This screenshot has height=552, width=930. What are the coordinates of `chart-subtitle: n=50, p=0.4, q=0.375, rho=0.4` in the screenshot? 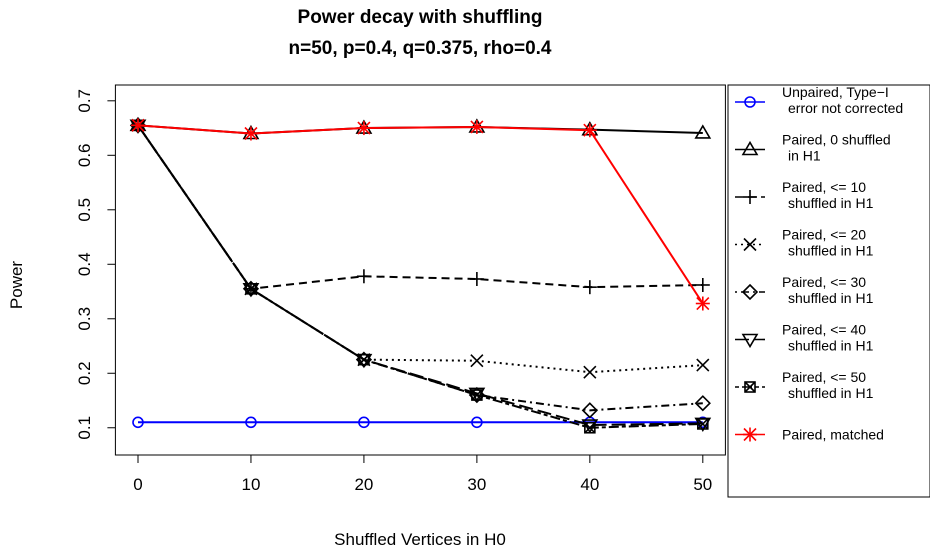 It's located at (420, 48).